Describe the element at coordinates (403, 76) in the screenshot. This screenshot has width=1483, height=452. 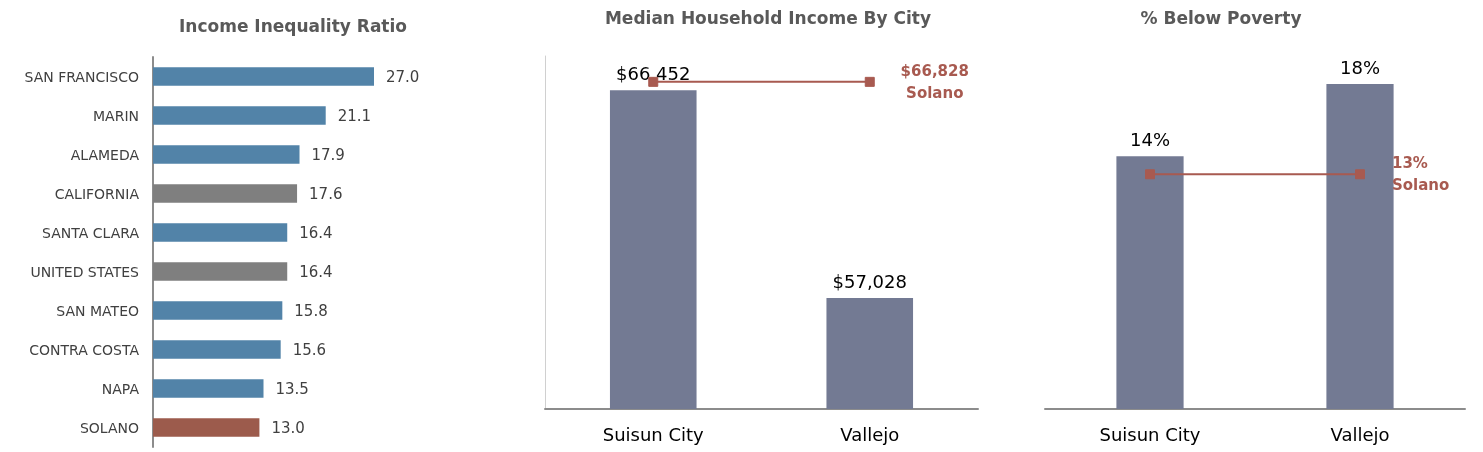
I see `data-label: 27.0` at that location.